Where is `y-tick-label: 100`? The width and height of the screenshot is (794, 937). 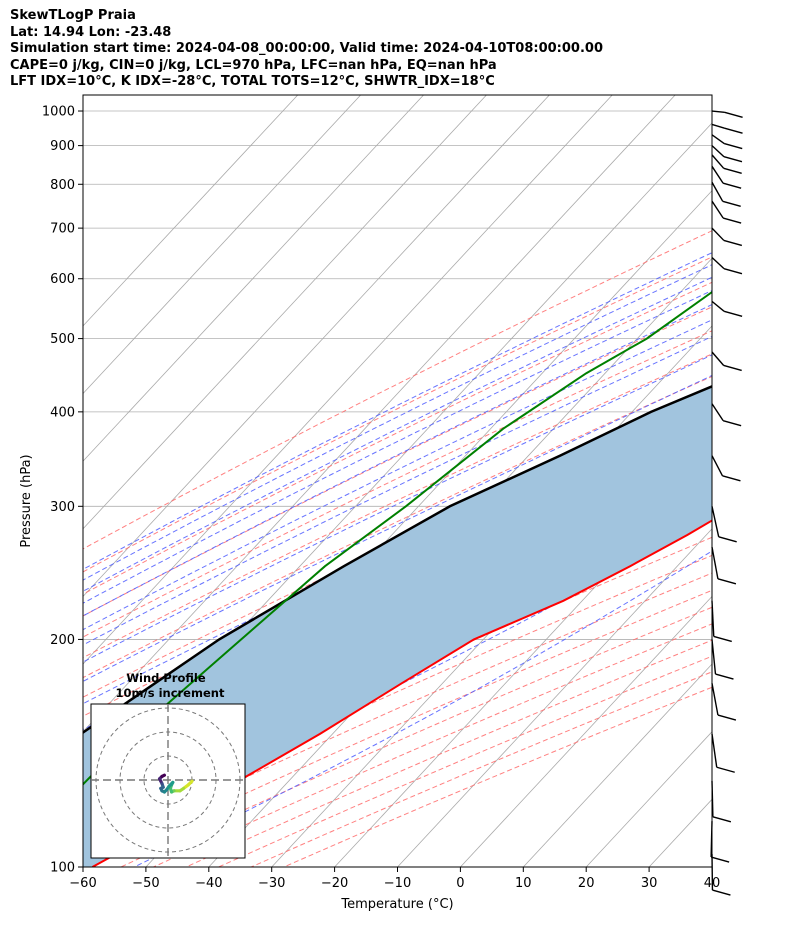
y-tick-label: 100 is located at coordinates (62, 868).